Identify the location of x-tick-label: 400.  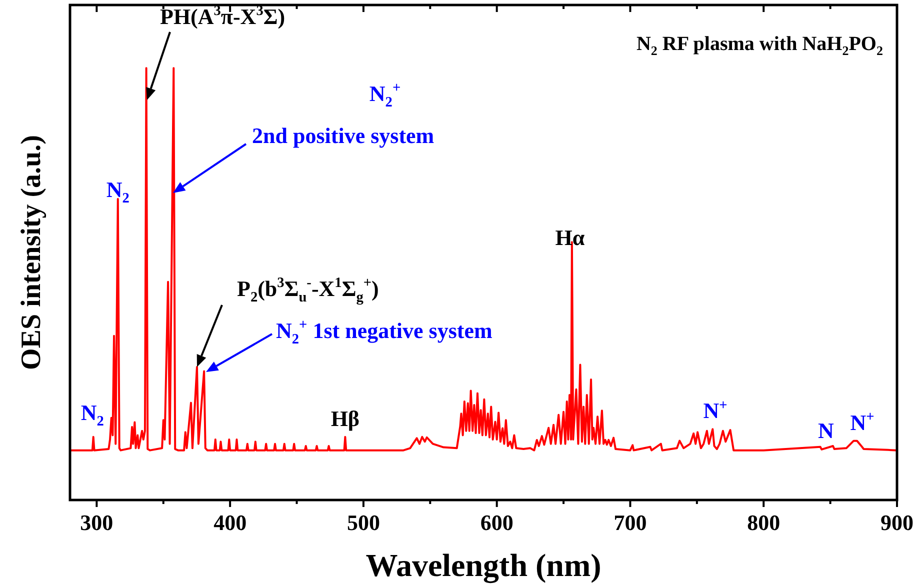
(230, 522).